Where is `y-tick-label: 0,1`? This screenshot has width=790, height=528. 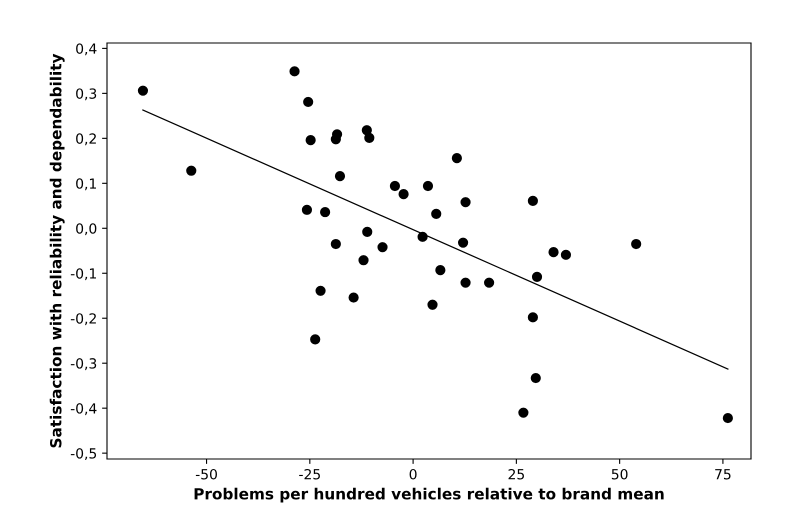 y-tick-label: 0,1 is located at coordinates (86, 184).